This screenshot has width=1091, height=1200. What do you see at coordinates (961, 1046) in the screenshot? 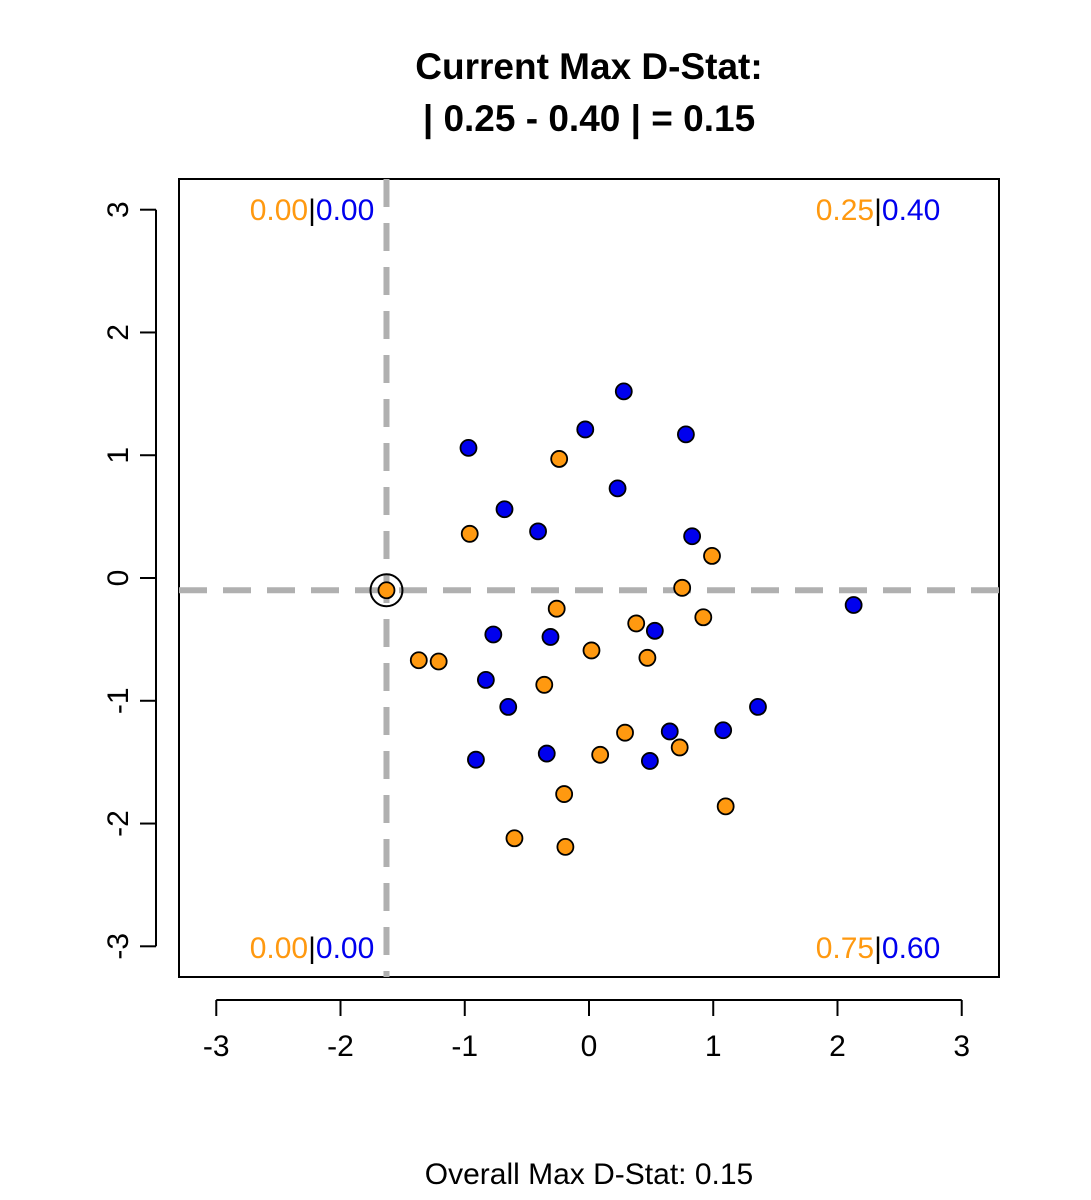
I see `x-tick-label: 3` at bounding box center [961, 1046].